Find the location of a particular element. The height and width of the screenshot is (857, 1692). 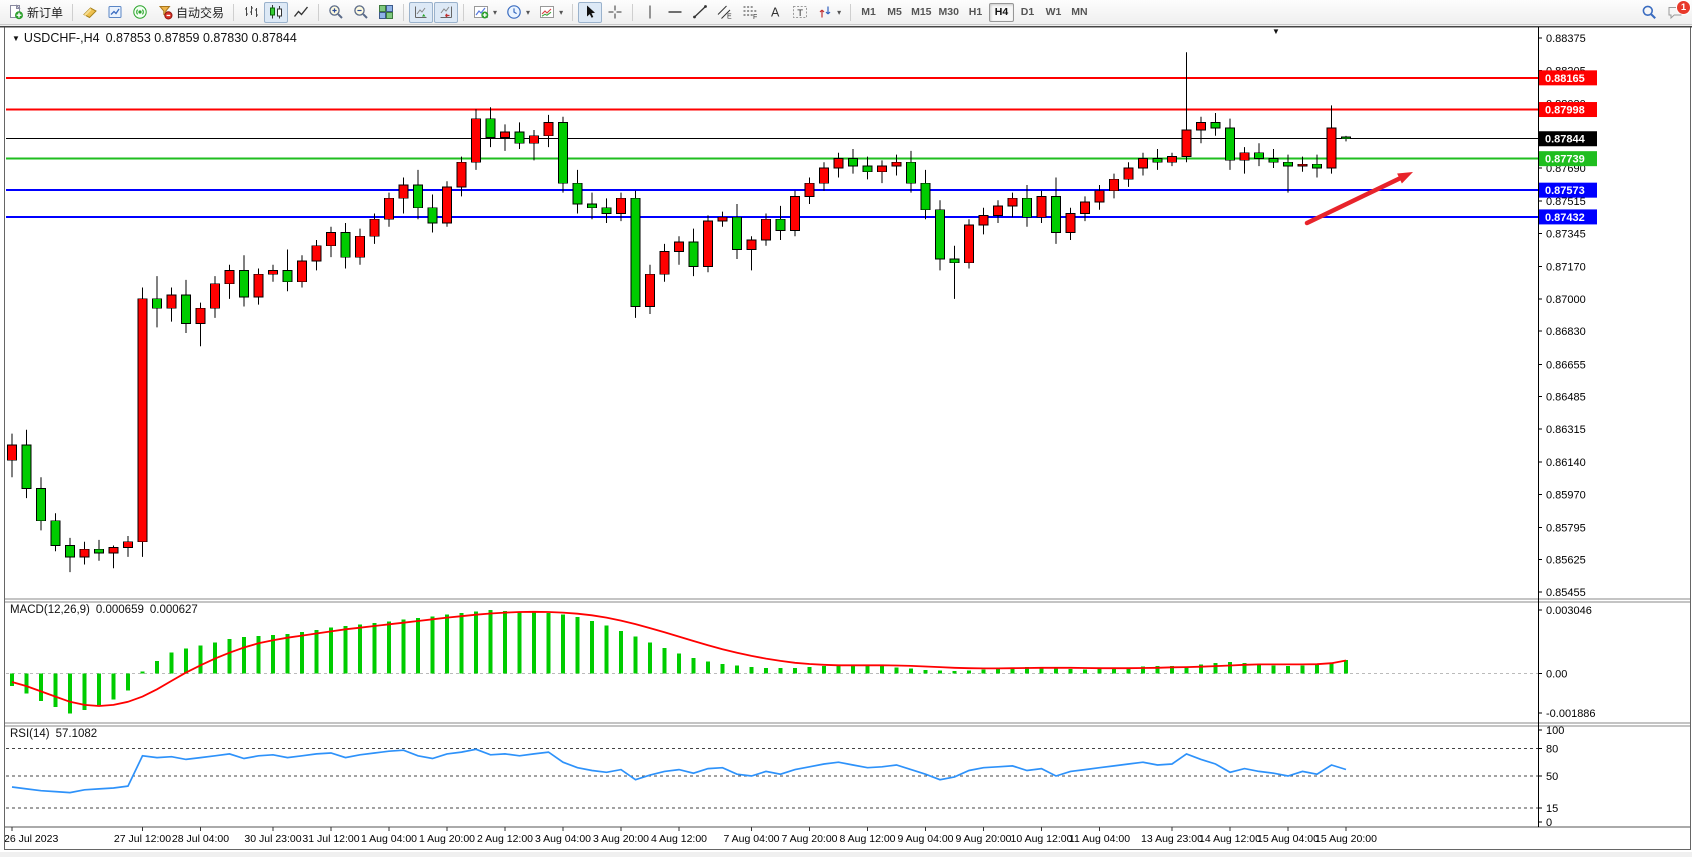

vline-icon is located at coordinates (650, 12).